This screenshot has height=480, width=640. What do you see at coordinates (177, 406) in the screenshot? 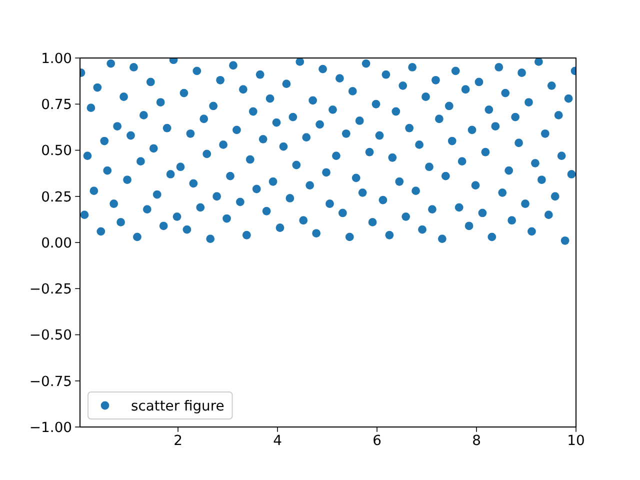
I see `legend-label: scatter figure` at bounding box center [177, 406].